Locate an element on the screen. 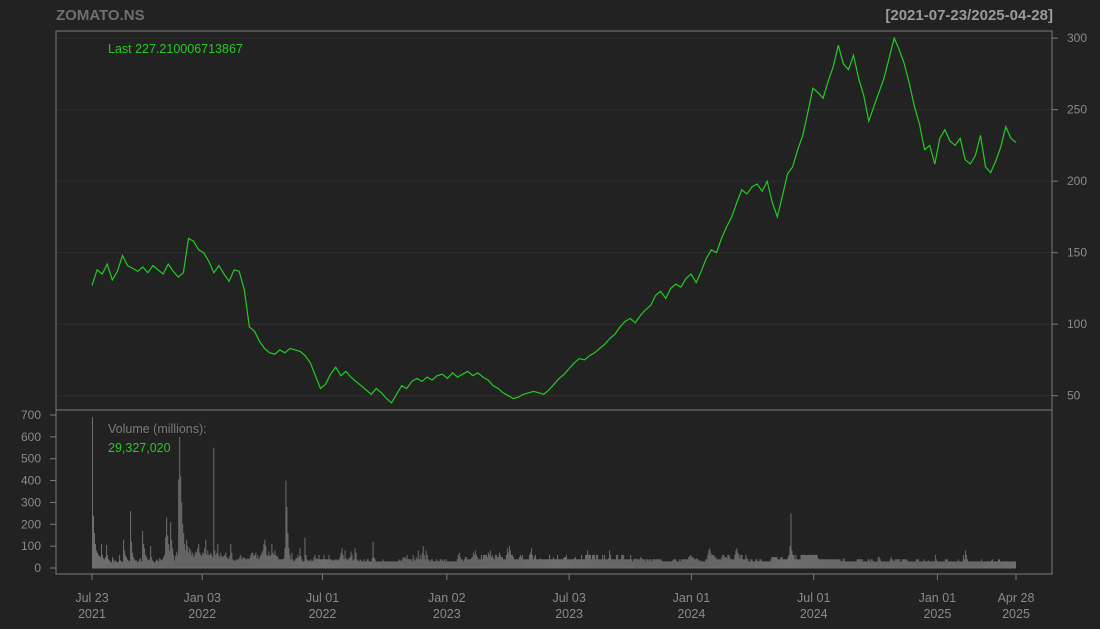  x-tick-label: Jul 03 is located at coordinates (568, 598).